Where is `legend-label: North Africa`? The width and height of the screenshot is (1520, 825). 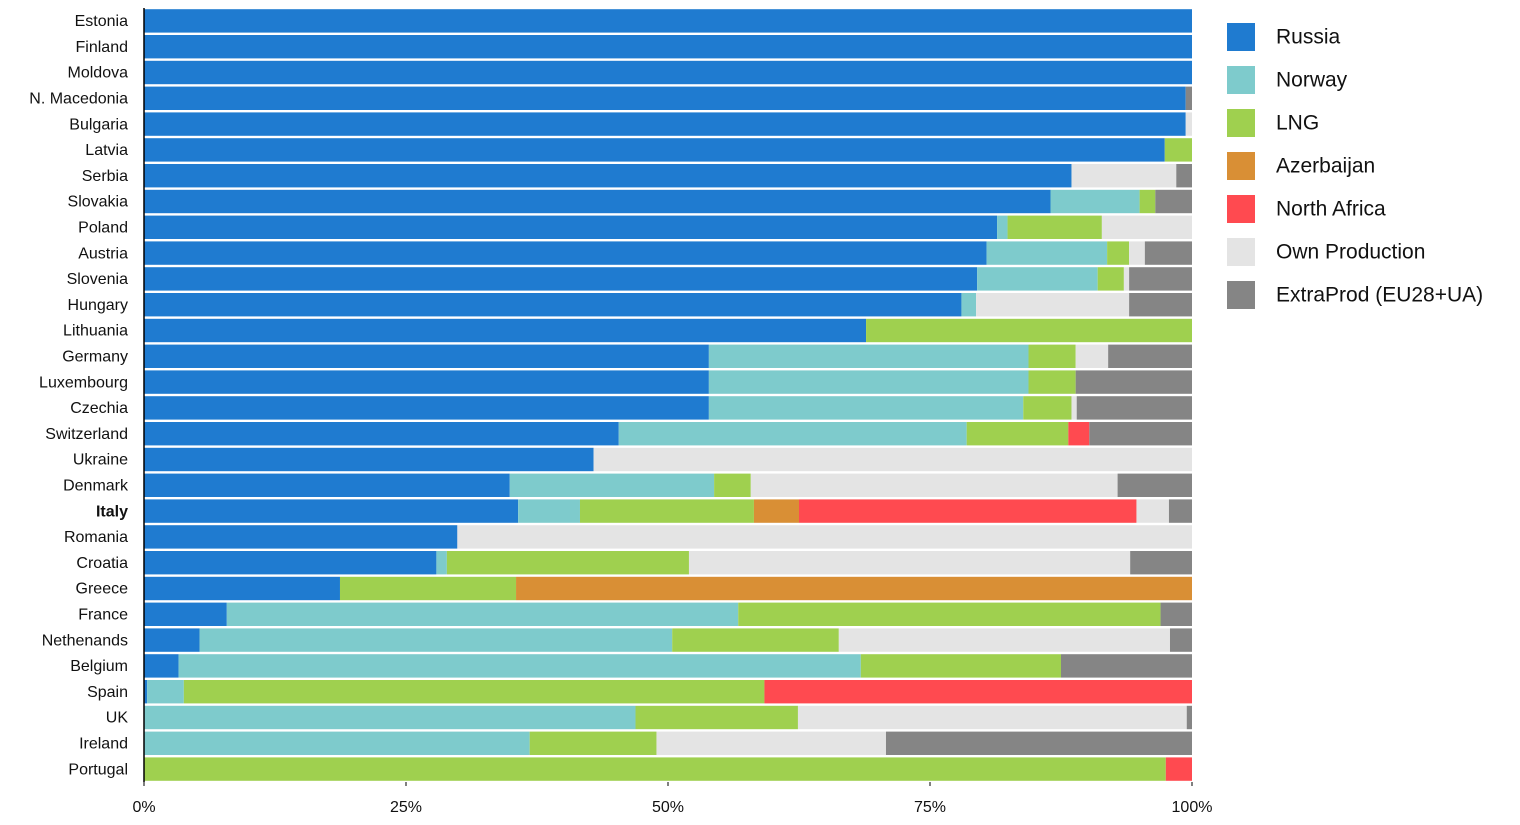 legend-label: North Africa is located at coordinates (1331, 209).